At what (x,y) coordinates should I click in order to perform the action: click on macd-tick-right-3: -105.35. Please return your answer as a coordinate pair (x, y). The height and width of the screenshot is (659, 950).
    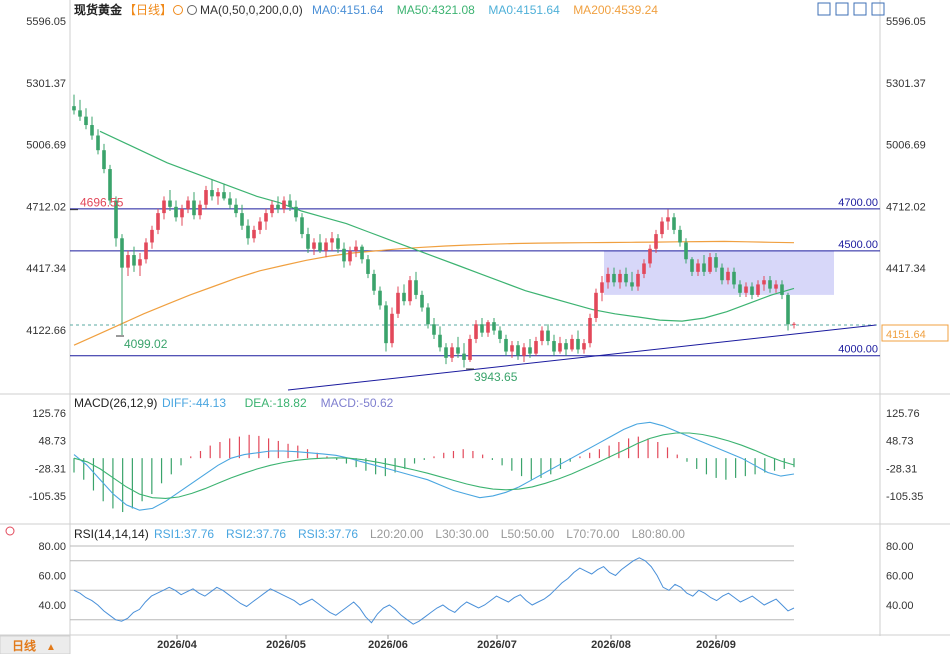
    Looking at the image, I should click on (904, 497).